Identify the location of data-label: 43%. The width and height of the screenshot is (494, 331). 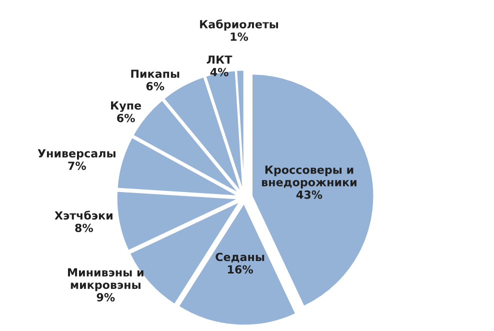
(309, 194).